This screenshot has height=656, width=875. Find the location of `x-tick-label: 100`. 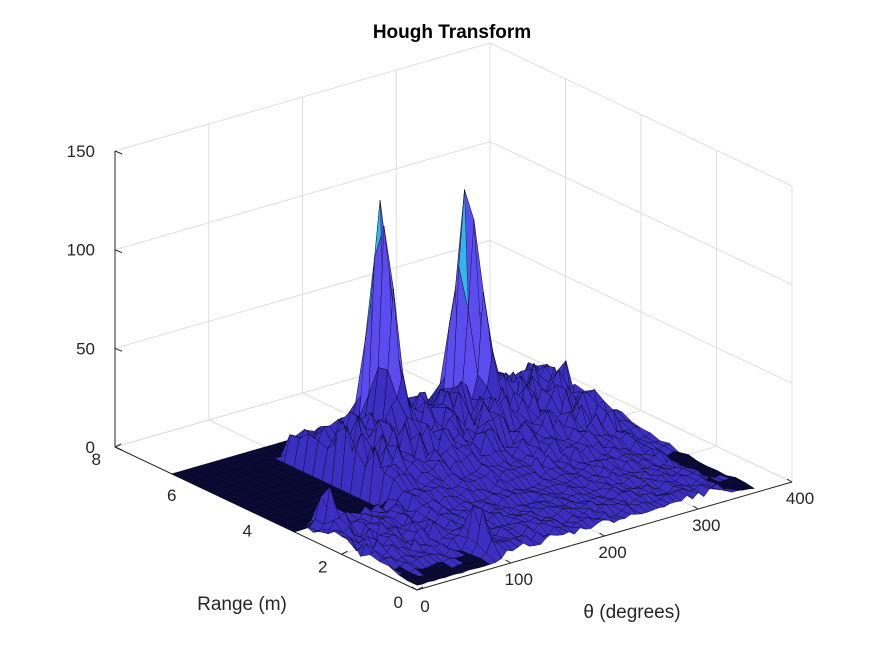

x-tick-label: 100 is located at coordinates (519, 579).